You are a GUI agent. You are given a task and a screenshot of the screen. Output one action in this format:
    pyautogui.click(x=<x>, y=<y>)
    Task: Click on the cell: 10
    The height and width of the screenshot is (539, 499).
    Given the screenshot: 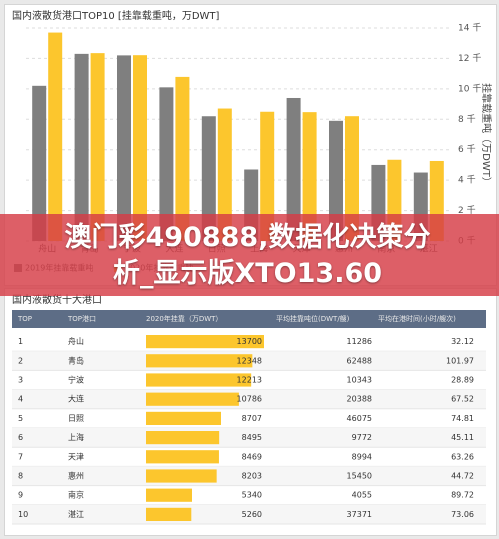 What is the action you would take?
    pyautogui.click(x=23, y=514)
    